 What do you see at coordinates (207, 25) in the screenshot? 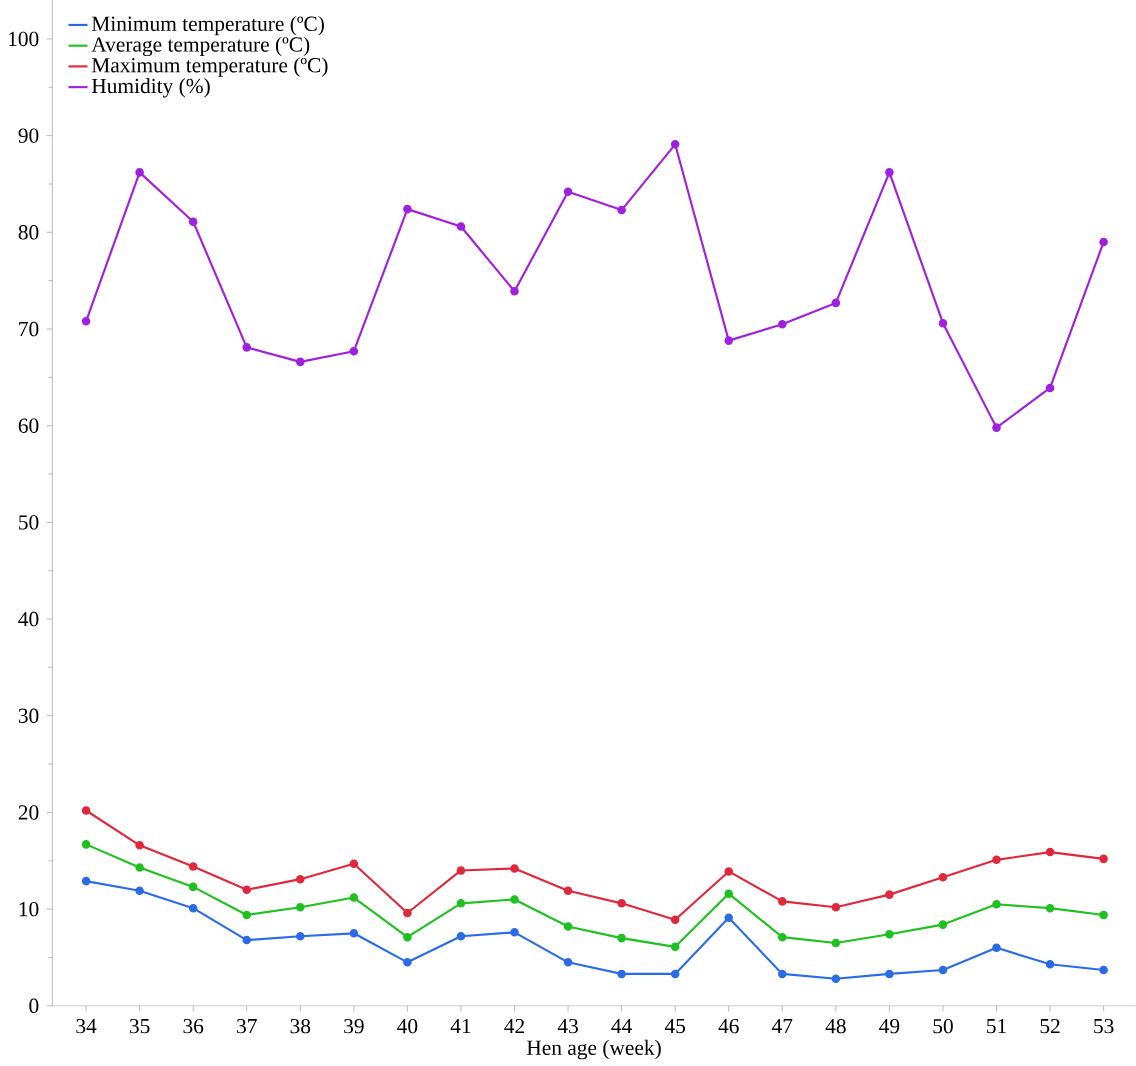
I see `legend-label: Minimum temperature (ºC)` at bounding box center [207, 25].